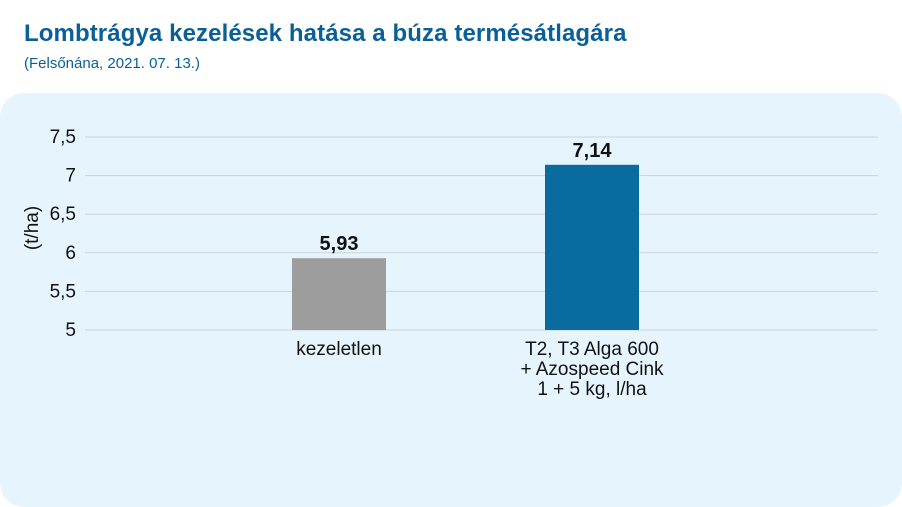  I want to click on y-axis-ticks: 5 5,5 6 6,5 7 7,5, so click(63, 234).